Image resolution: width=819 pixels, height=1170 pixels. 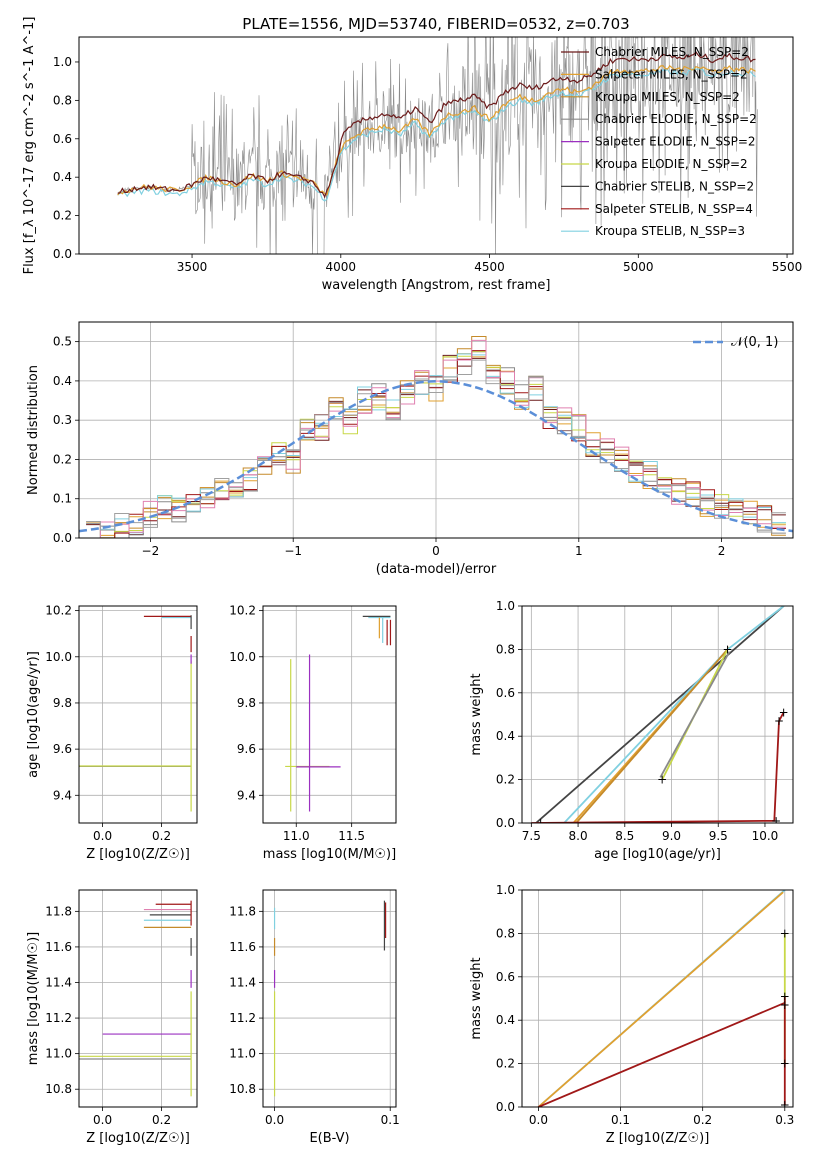 What do you see at coordinates (671, 836) in the screenshot?
I see `x-tick-label: 9.0` at bounding box center [671, 836].